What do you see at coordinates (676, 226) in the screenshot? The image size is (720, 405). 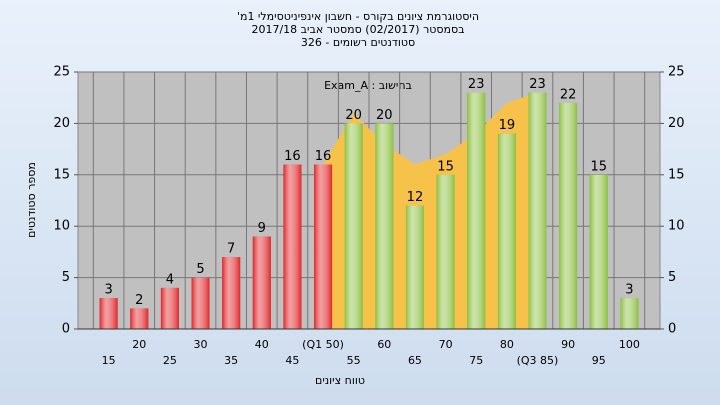 I see `y2-tick-label: 10` at bounding box center [676, 226].